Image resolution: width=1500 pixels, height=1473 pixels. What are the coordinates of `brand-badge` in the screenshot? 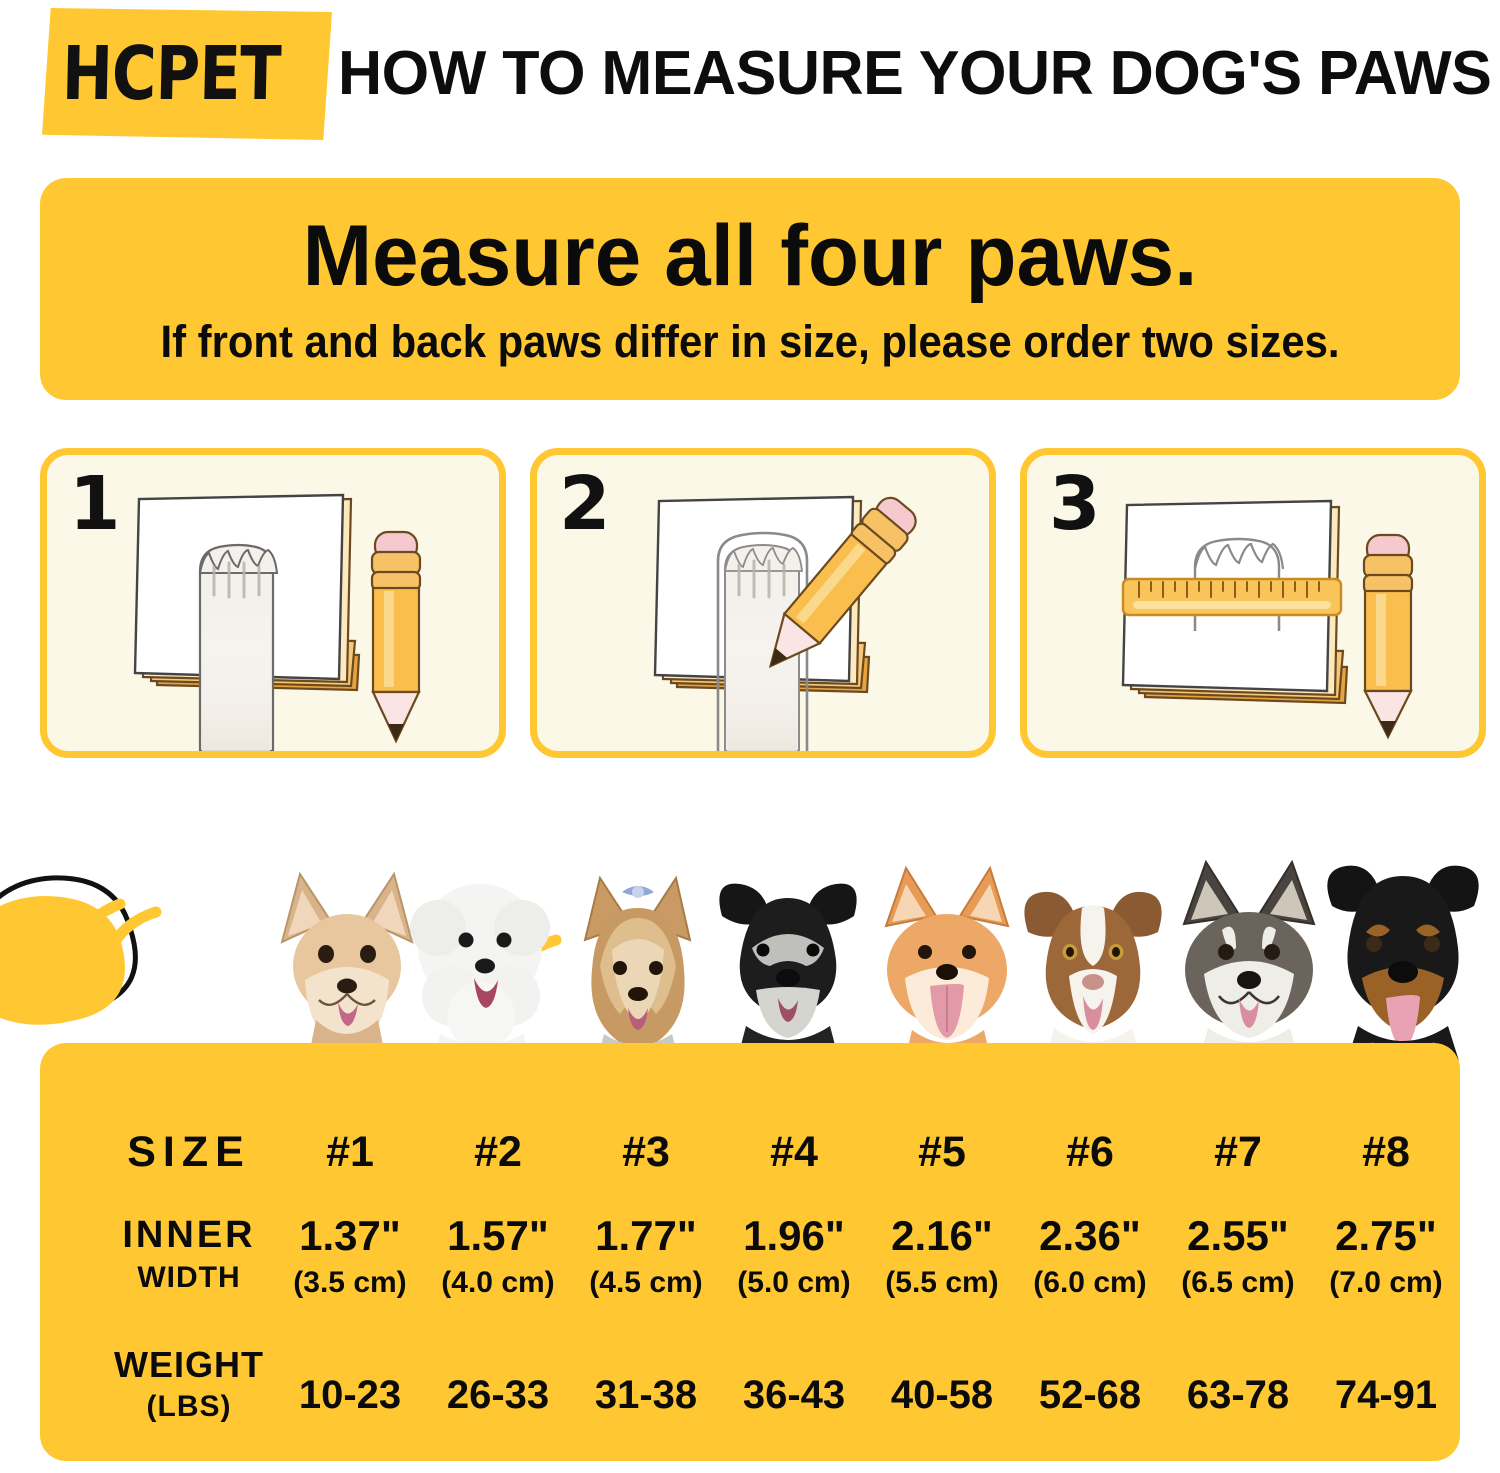 It's located at (187, 74).